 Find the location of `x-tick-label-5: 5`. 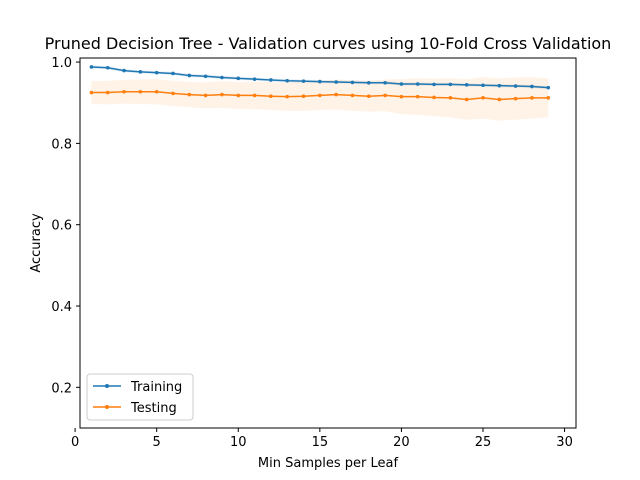

x-tick-label-5: 5 is located at coordinates (157, 442).